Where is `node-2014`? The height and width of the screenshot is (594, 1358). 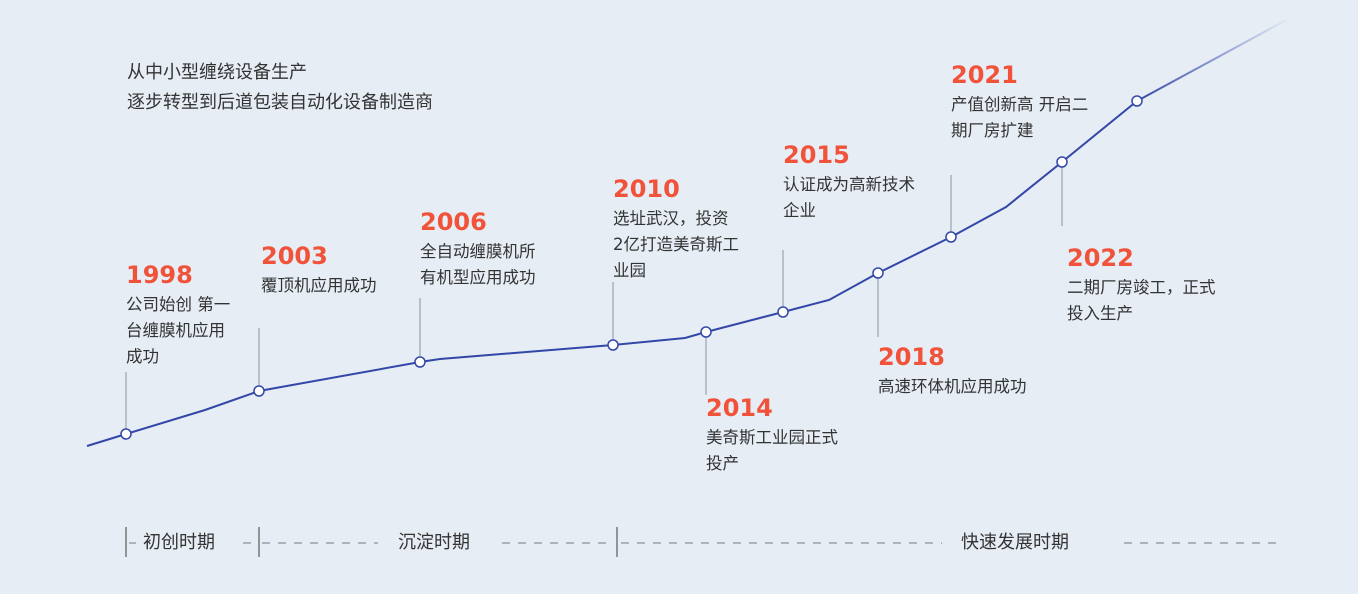 node-2014 is located at coordinates (706, 332).